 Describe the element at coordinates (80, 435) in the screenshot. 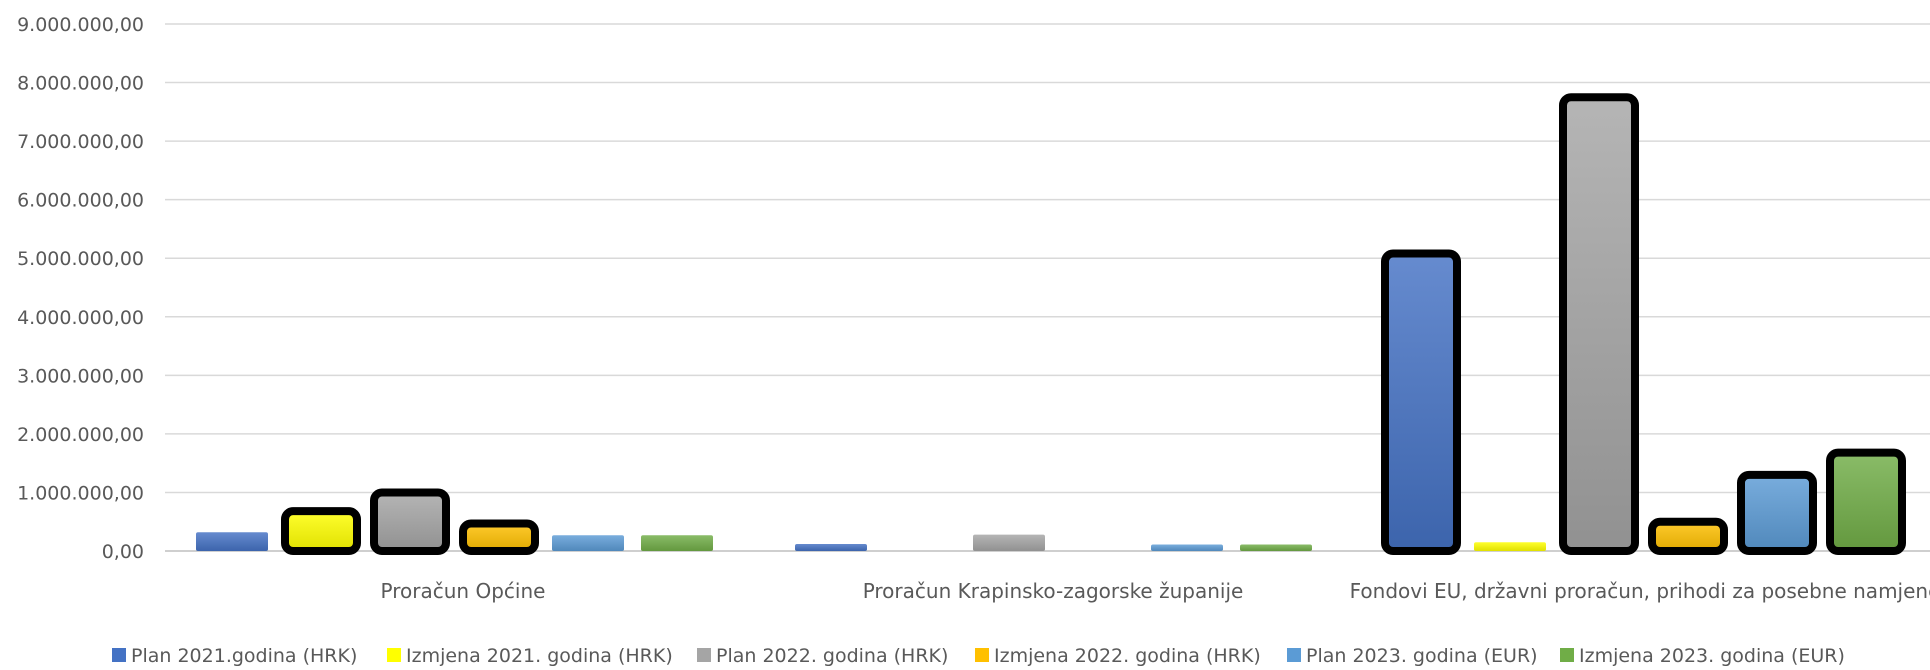

I see `y-tick-label: 2.000.000,00` at that location.